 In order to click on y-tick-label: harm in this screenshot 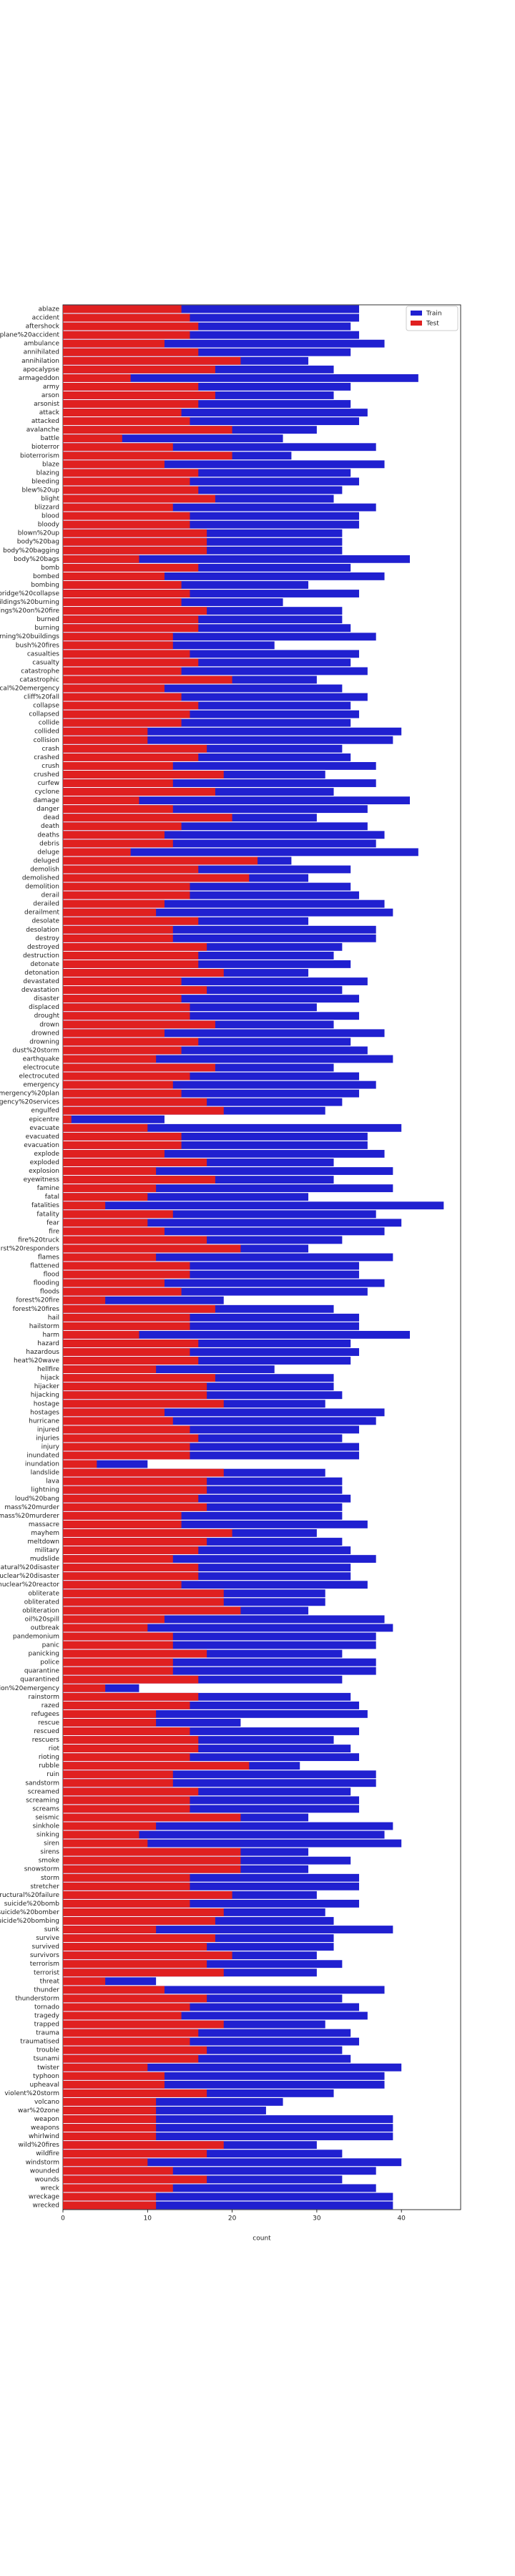, I will do `click(51, 1335)`.